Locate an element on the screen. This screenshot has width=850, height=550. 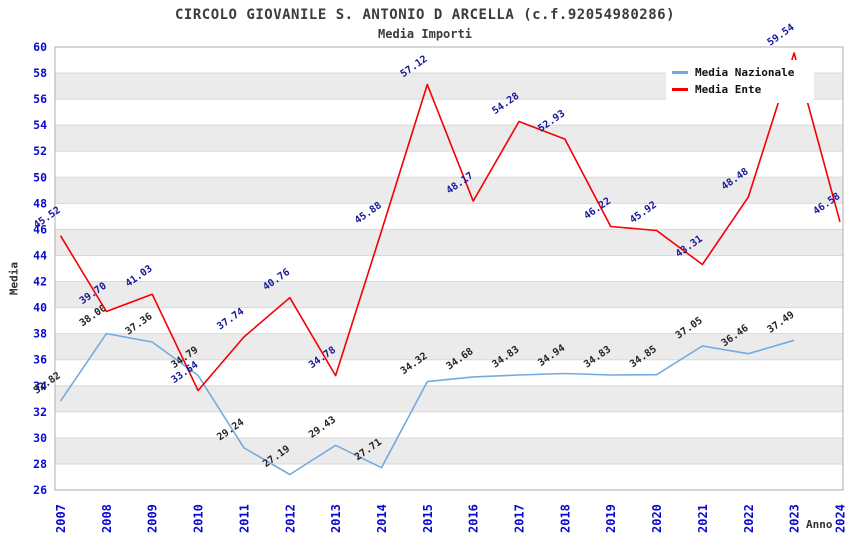
y-tick-label: 58 is located at coordinates (40, 73).